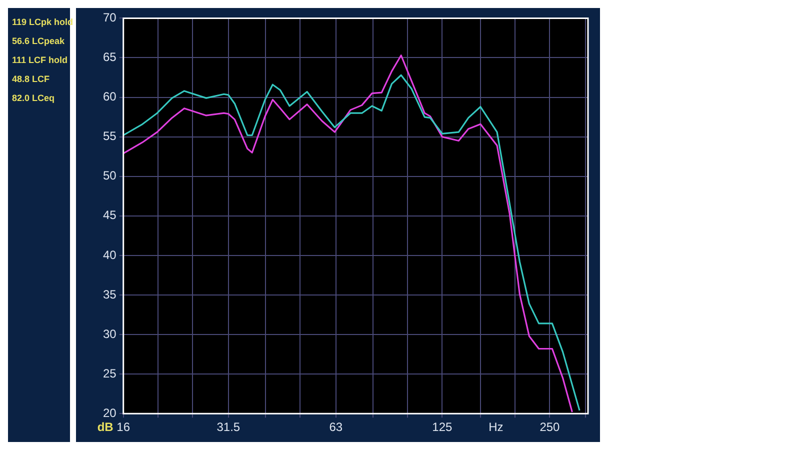 This screenshot has height=450, width=800. What do you see at coordinates (31, 79) in the screenshot?
I see `text: 48.8 LCF` at bounding box center [31, 79].